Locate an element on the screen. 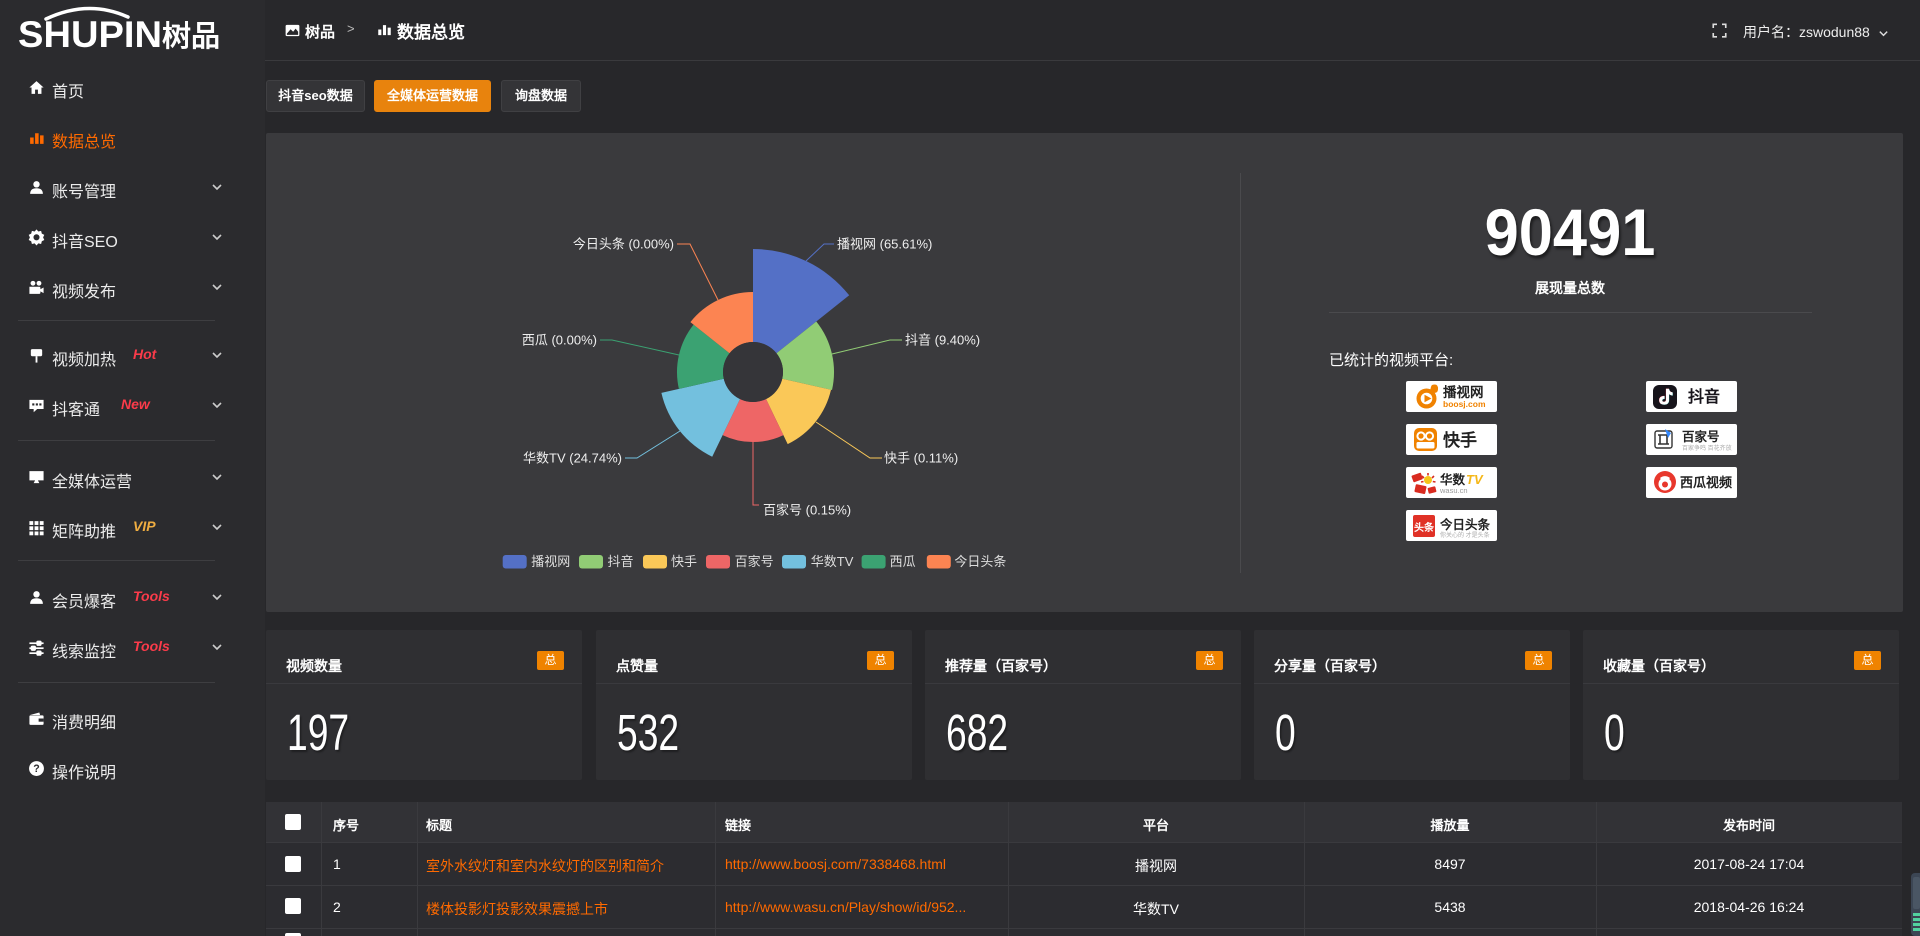 The height and width of the screenshot is (936, 1920). svg-text: 百家争鸣 百花齐放 is located at coordinates (1707, 448).